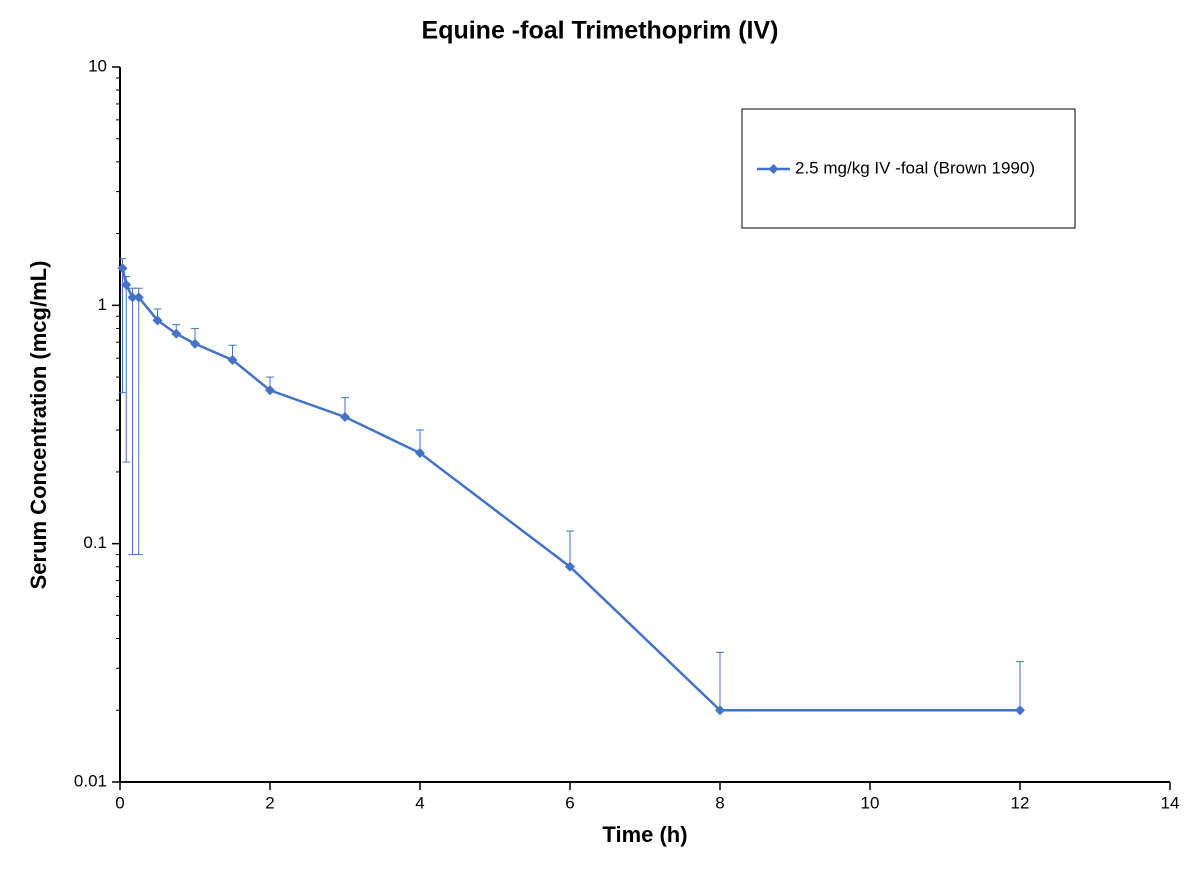 The height and width of the screenshot is (871, 1200). Describe the element at coordinates (95, 542) in the screenshot. I see `y-tick-label: 0.1` at that location.